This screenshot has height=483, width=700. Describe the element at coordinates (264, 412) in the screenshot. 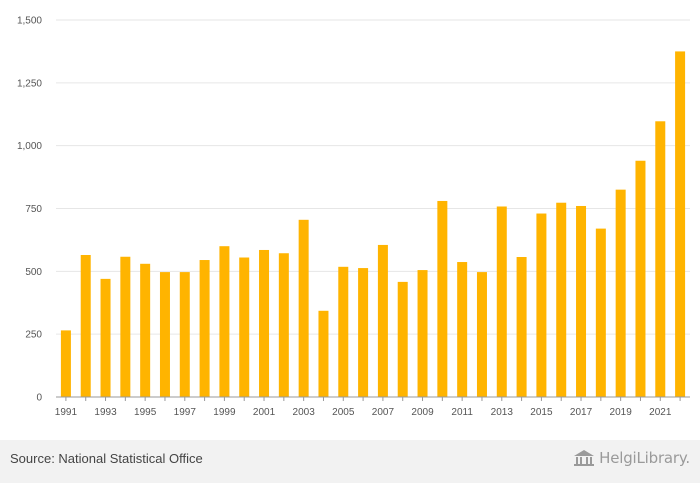

I see `x-tick-label: 2001` at that location.